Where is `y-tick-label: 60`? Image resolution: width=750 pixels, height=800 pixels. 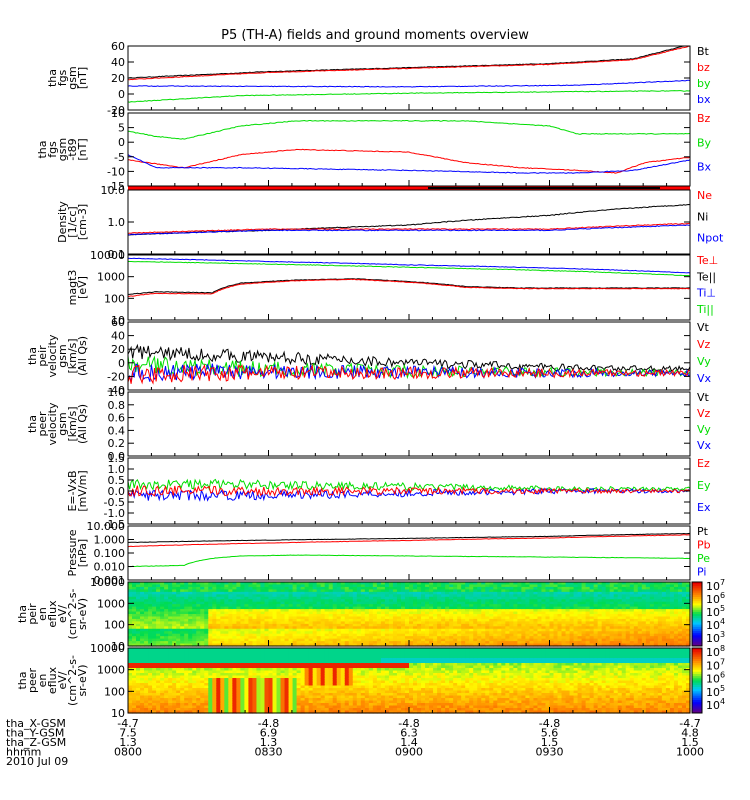
y-tick-label: 60 is located at coordinates (118, 46).